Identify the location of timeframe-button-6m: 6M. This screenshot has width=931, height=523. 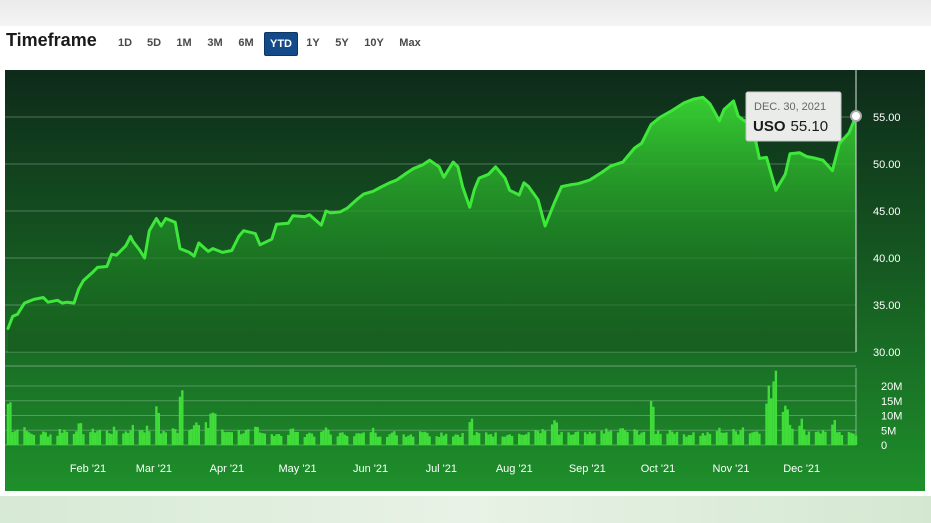
(246, 43).